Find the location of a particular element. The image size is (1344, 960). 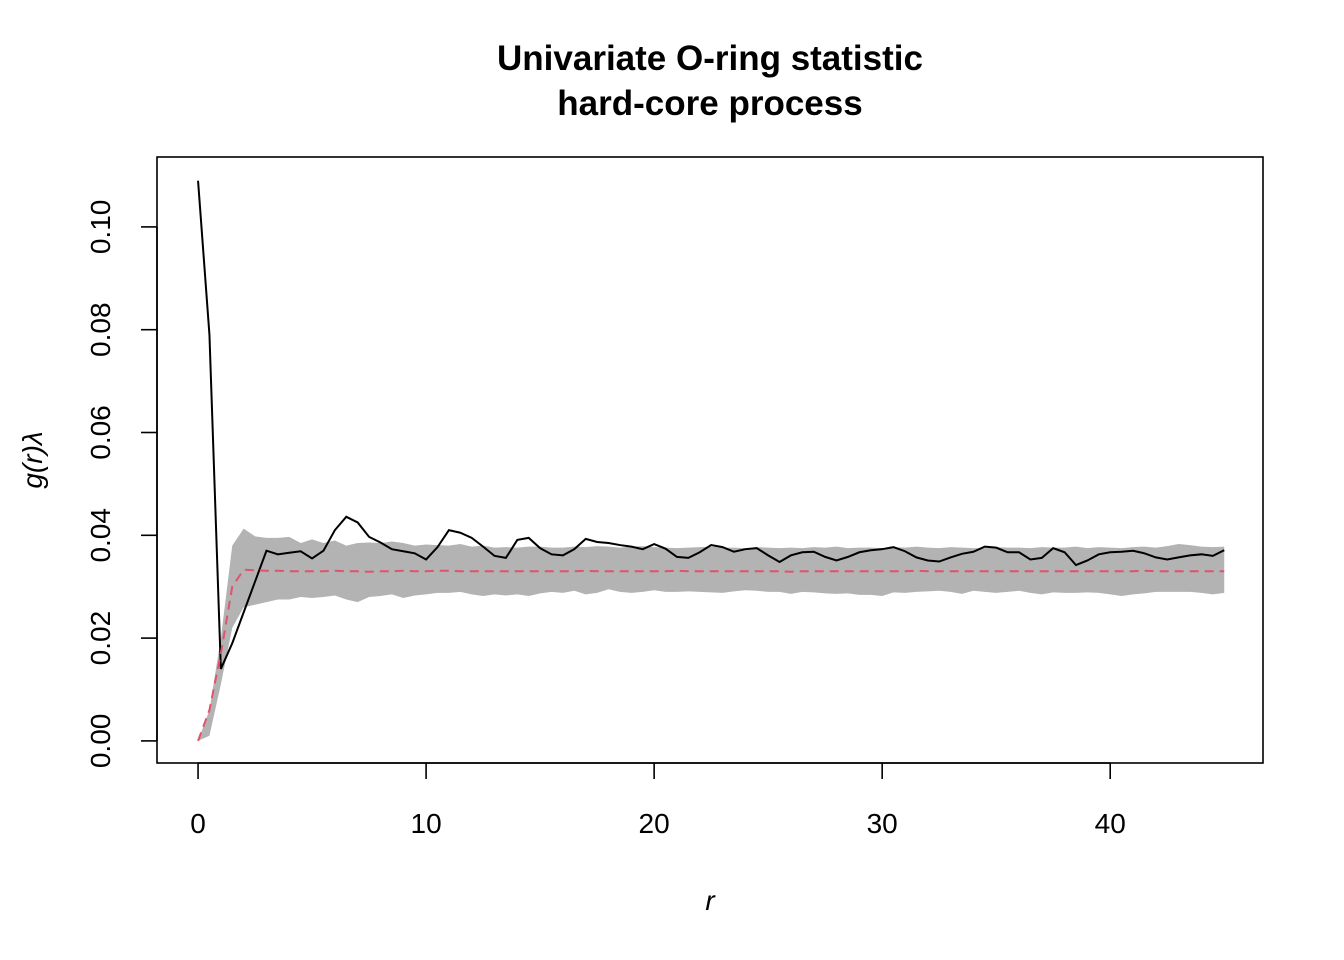

y-tick-label: 0.00 is located at coordinates (100, 741).